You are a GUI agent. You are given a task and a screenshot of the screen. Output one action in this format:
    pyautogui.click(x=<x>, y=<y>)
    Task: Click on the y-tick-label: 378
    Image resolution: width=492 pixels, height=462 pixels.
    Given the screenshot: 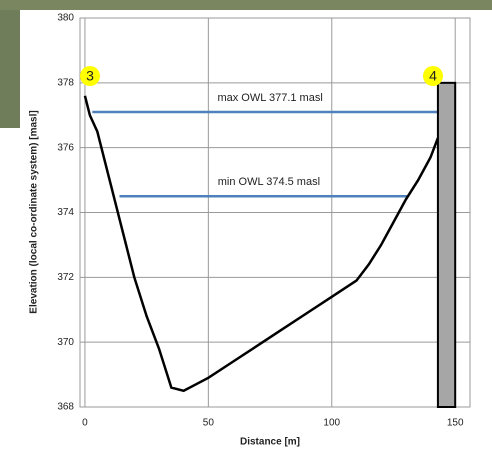 What is the action you would take?
    pyautogui.click(x=65, y=82)
    